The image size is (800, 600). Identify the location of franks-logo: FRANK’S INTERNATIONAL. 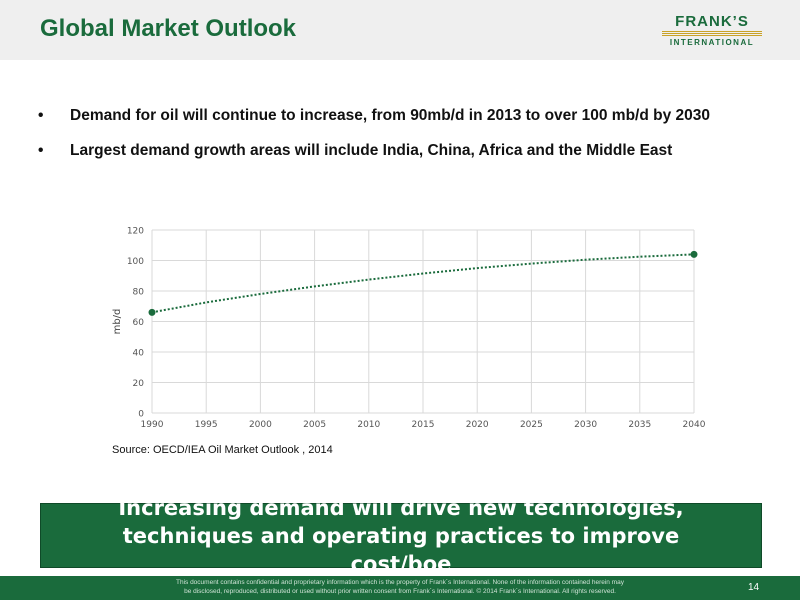
(712, 31).